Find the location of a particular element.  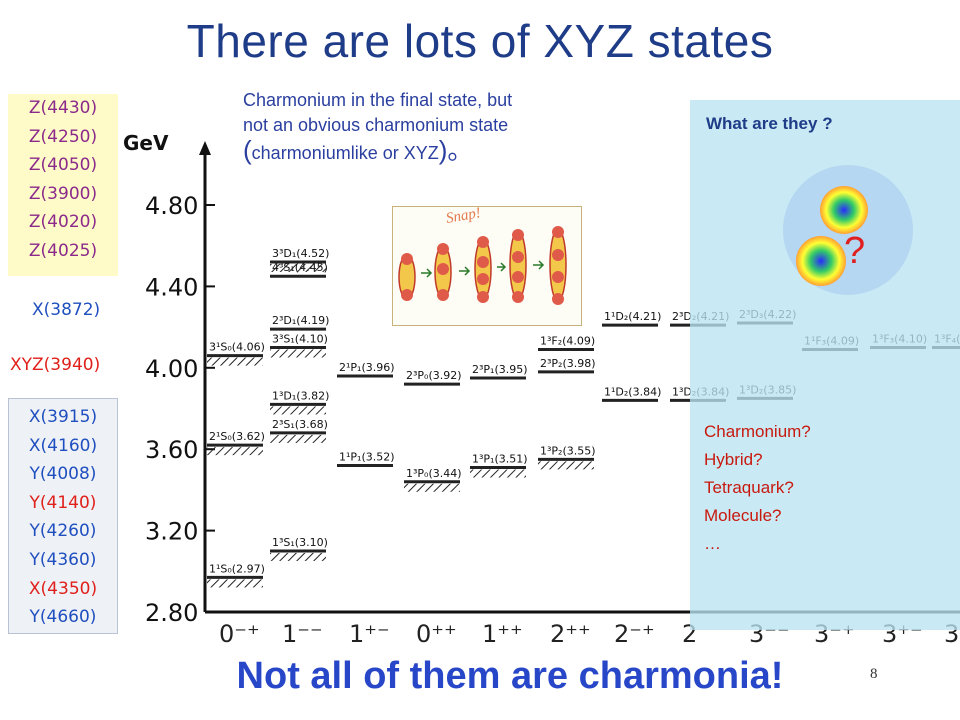

column-label: 0⁺⁺ is located at coordinates (436, 634).